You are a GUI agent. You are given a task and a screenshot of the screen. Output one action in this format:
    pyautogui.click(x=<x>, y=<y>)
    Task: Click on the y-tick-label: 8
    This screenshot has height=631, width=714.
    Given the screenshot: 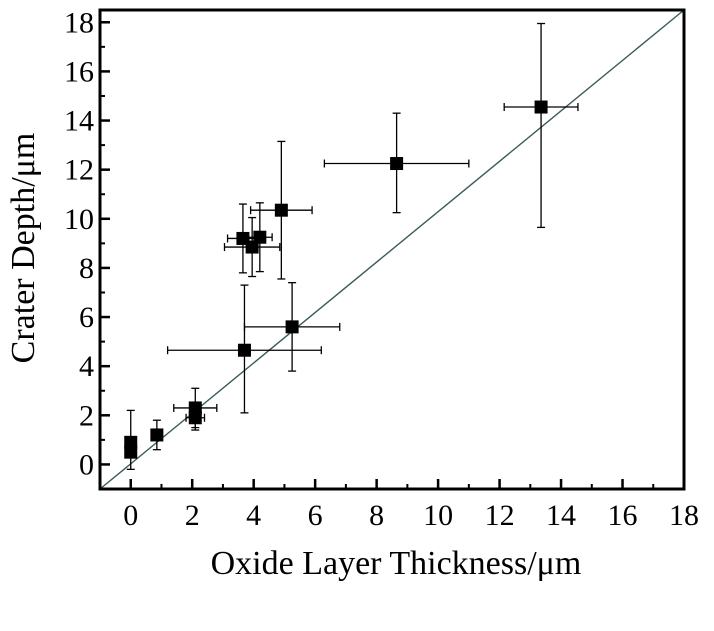 What is the action you would take?
    pyautogui.click(x=86, y=268)
    